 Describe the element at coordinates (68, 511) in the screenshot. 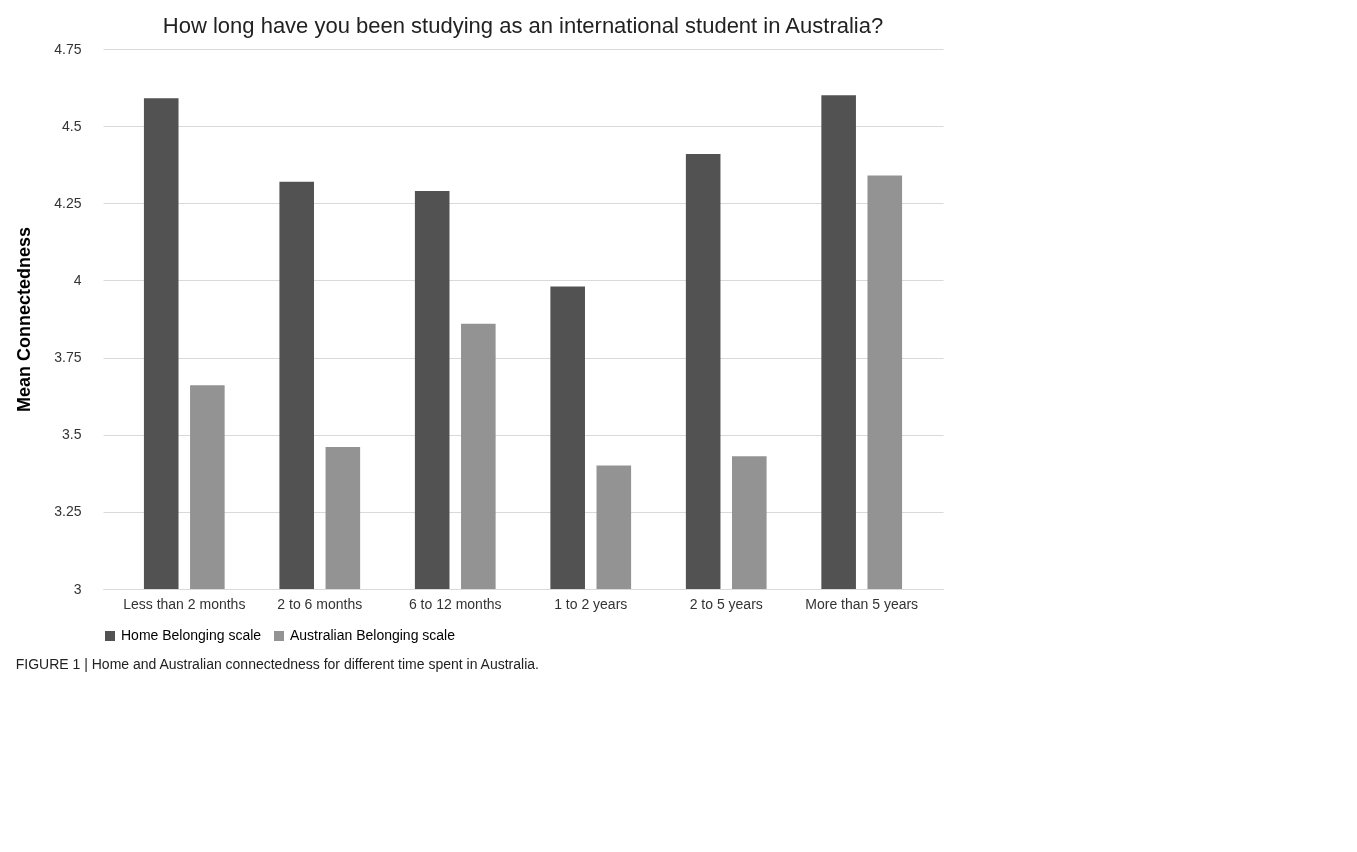

I see `y-tick-label: 3.25` at that location.